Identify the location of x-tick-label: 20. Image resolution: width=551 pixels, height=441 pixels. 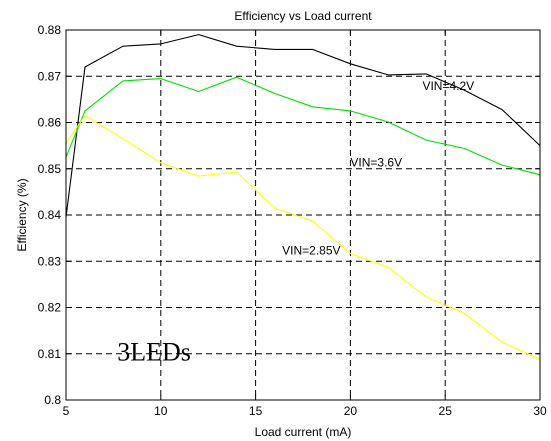
(351, 411).